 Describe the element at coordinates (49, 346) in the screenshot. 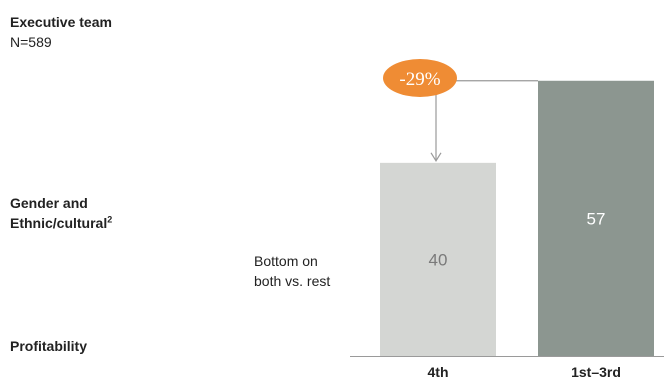

I see `row-label-profitability: Profitability` at that location.